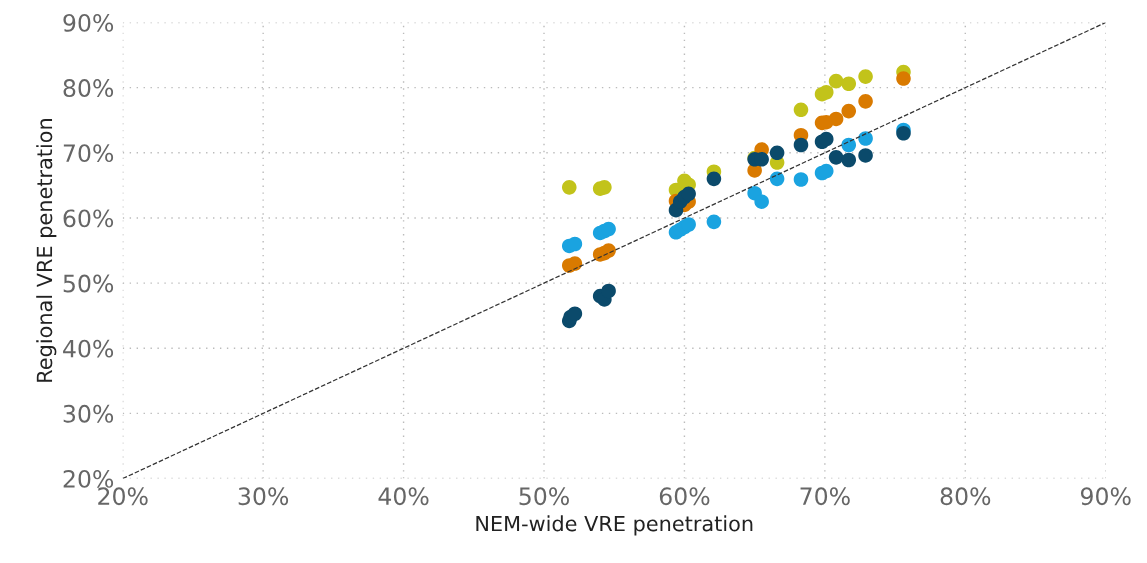  I want to click on x-tick-label: 60%, so click(684, 496).